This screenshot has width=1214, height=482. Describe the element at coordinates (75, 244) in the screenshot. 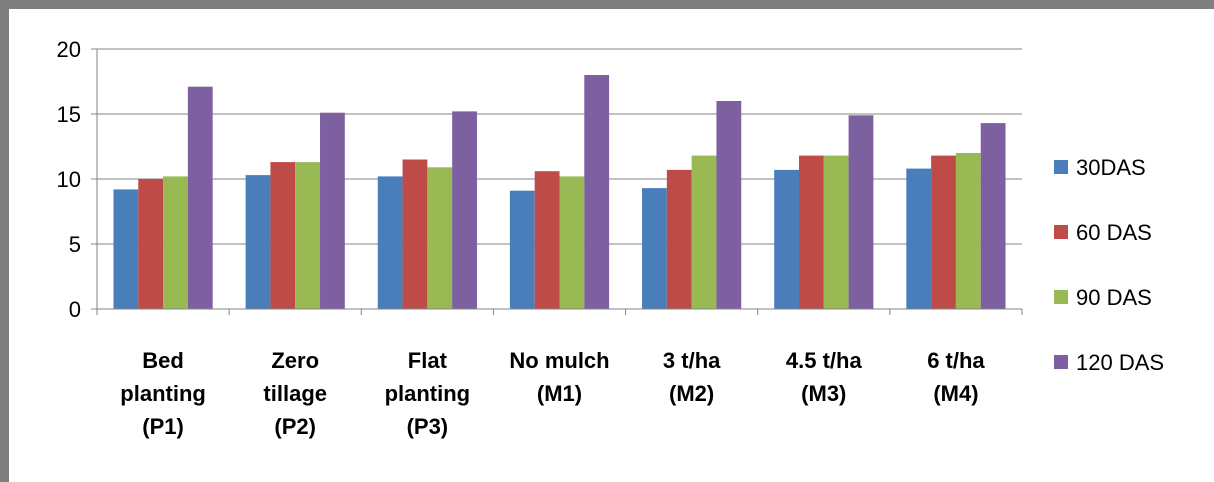

I see `y-tick-label: 5` at that location.